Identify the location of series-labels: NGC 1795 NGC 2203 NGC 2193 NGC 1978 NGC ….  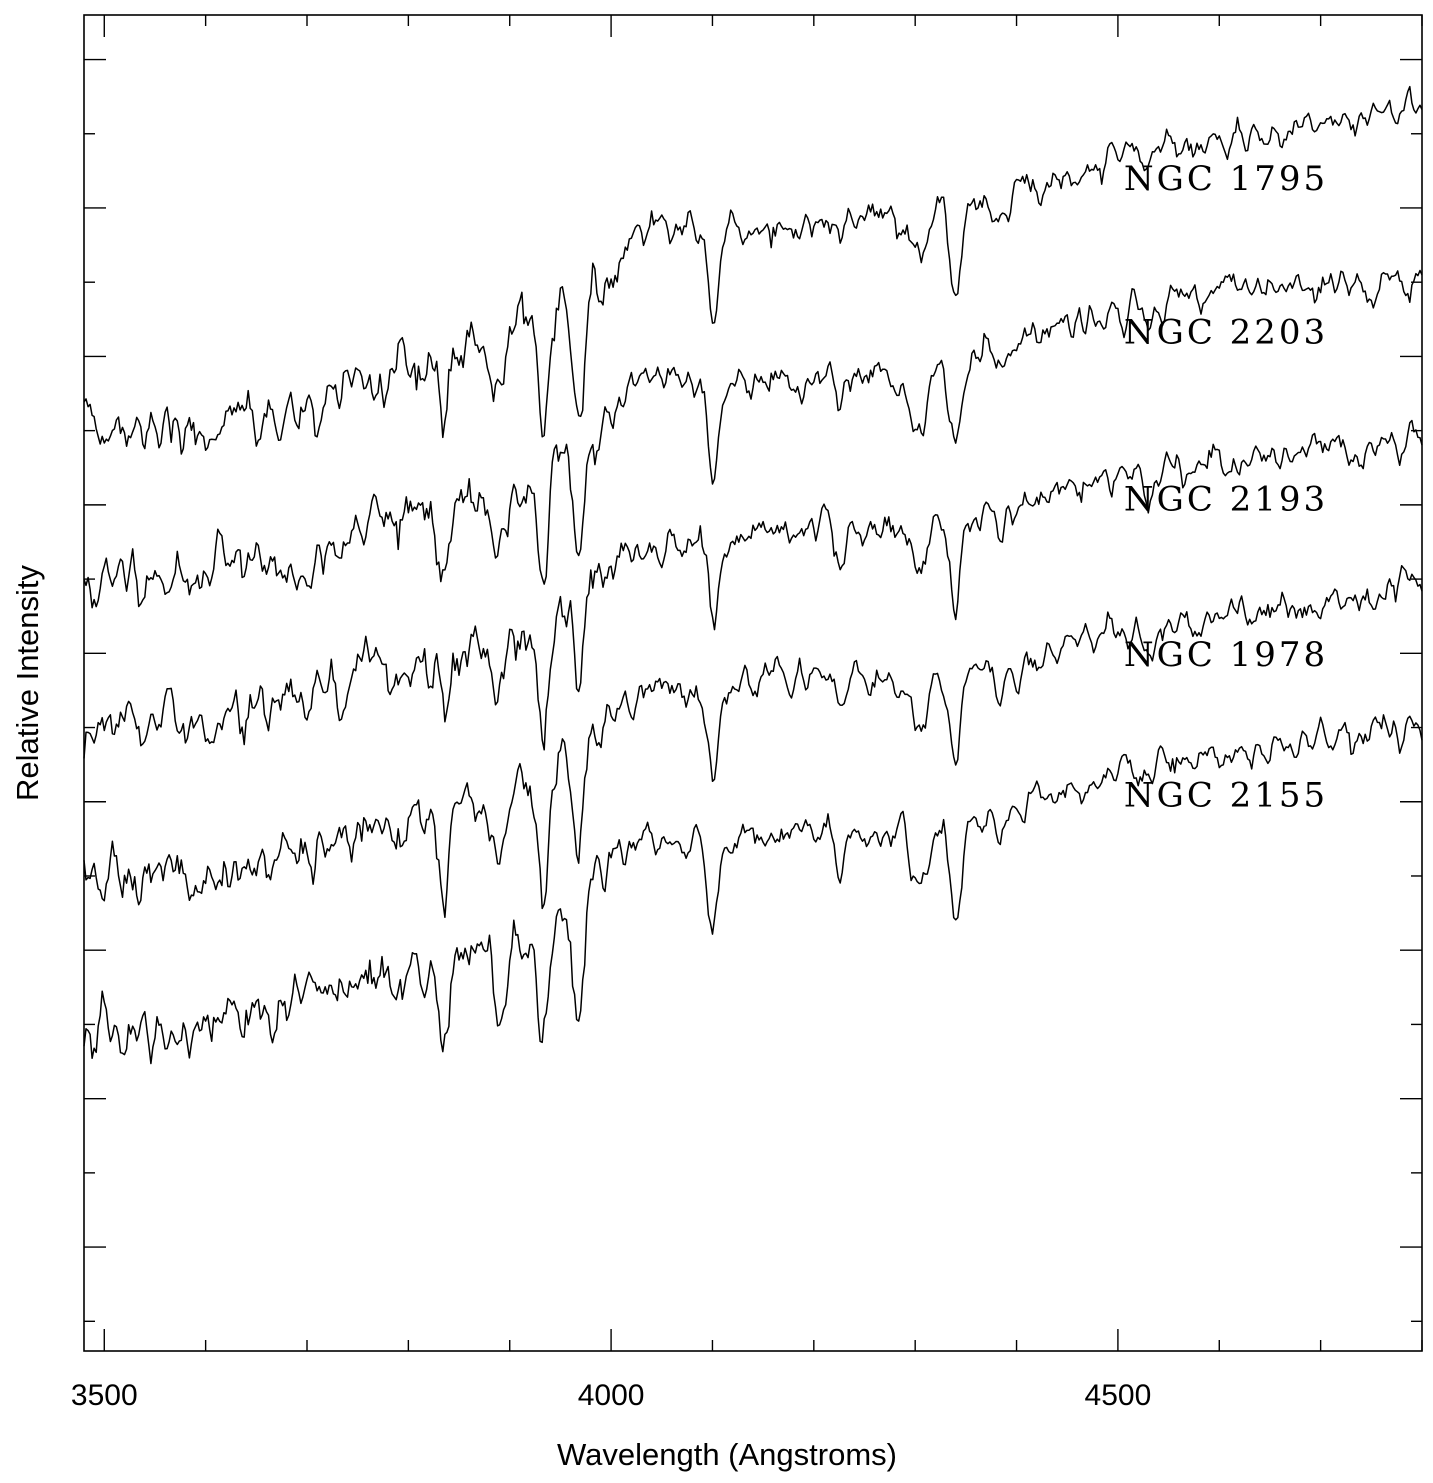
(1226, 487).